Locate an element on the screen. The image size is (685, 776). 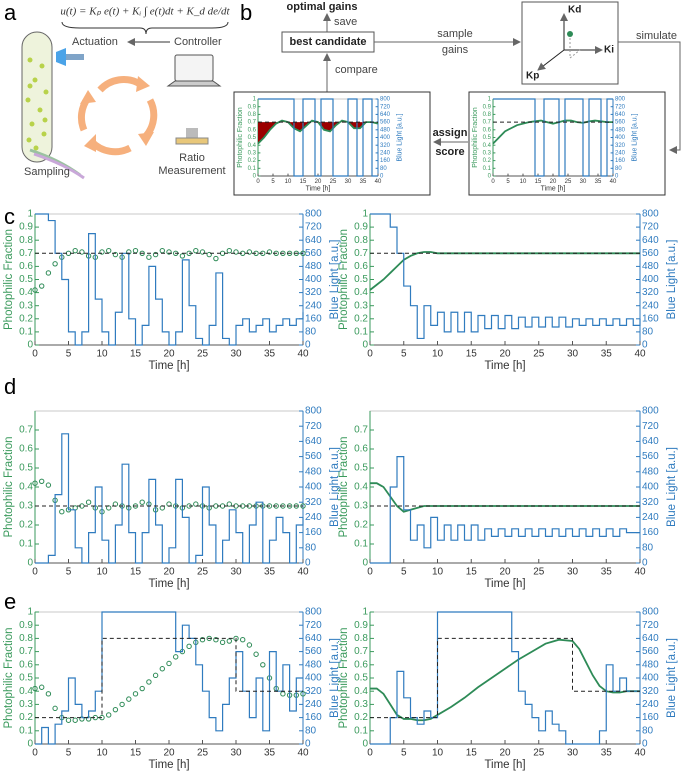
x-tick-label: 0 is located at coordinates (35, 354).